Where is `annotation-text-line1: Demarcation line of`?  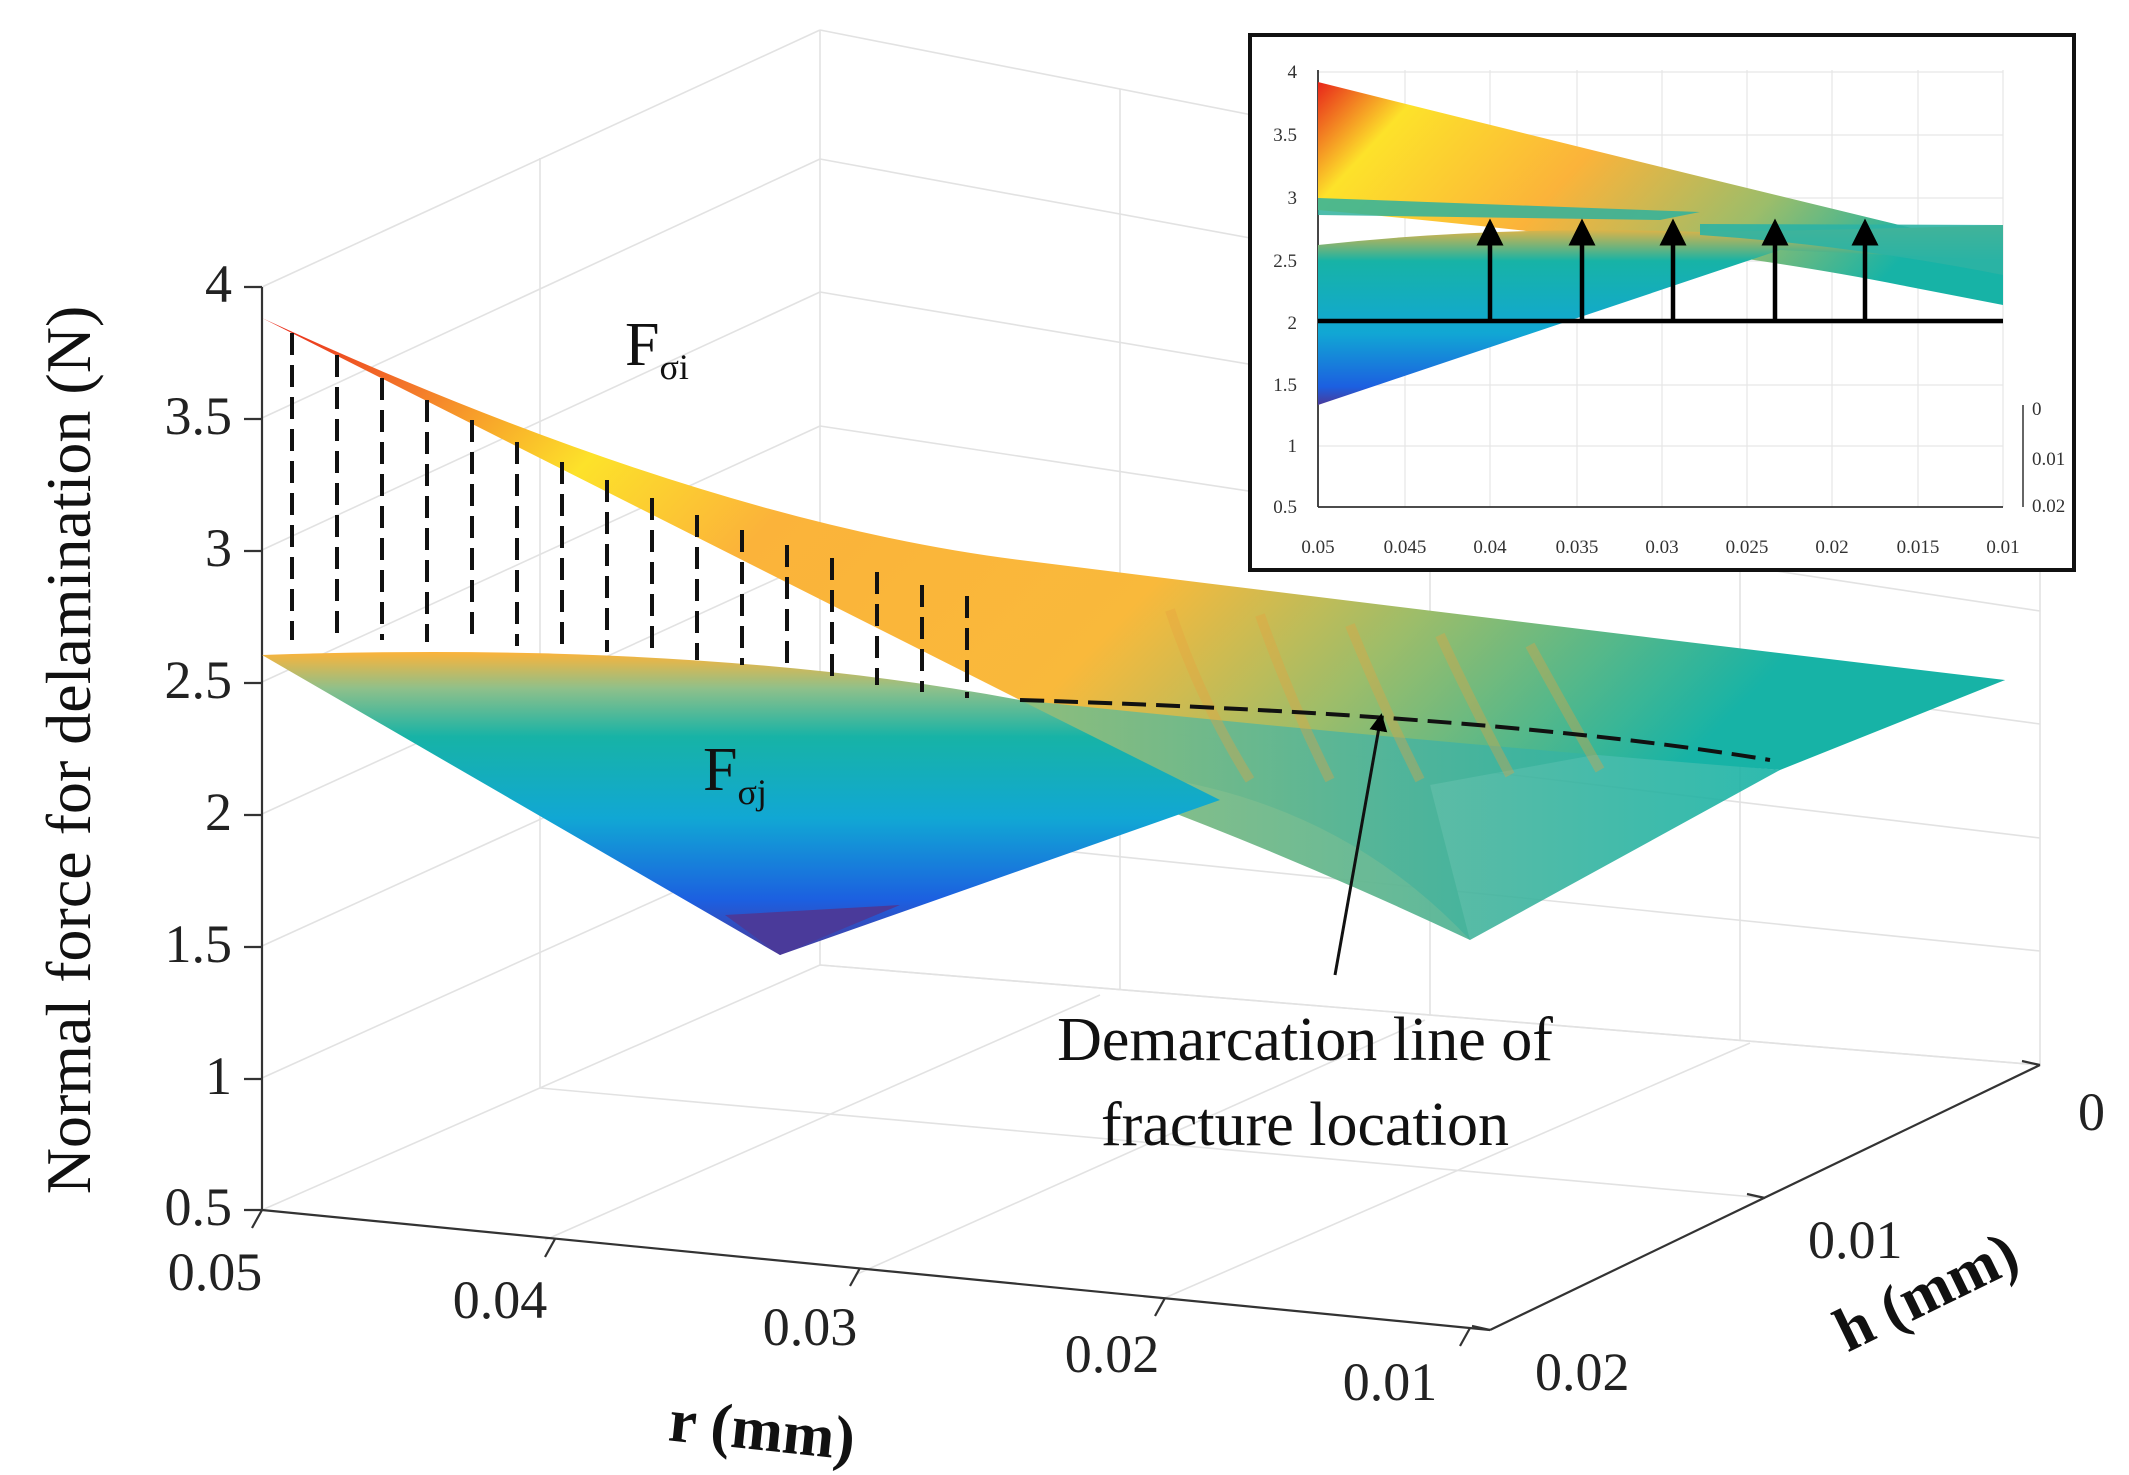 annotation-text-line1: Demarcation line of is located at coordinates (1305, 1040).